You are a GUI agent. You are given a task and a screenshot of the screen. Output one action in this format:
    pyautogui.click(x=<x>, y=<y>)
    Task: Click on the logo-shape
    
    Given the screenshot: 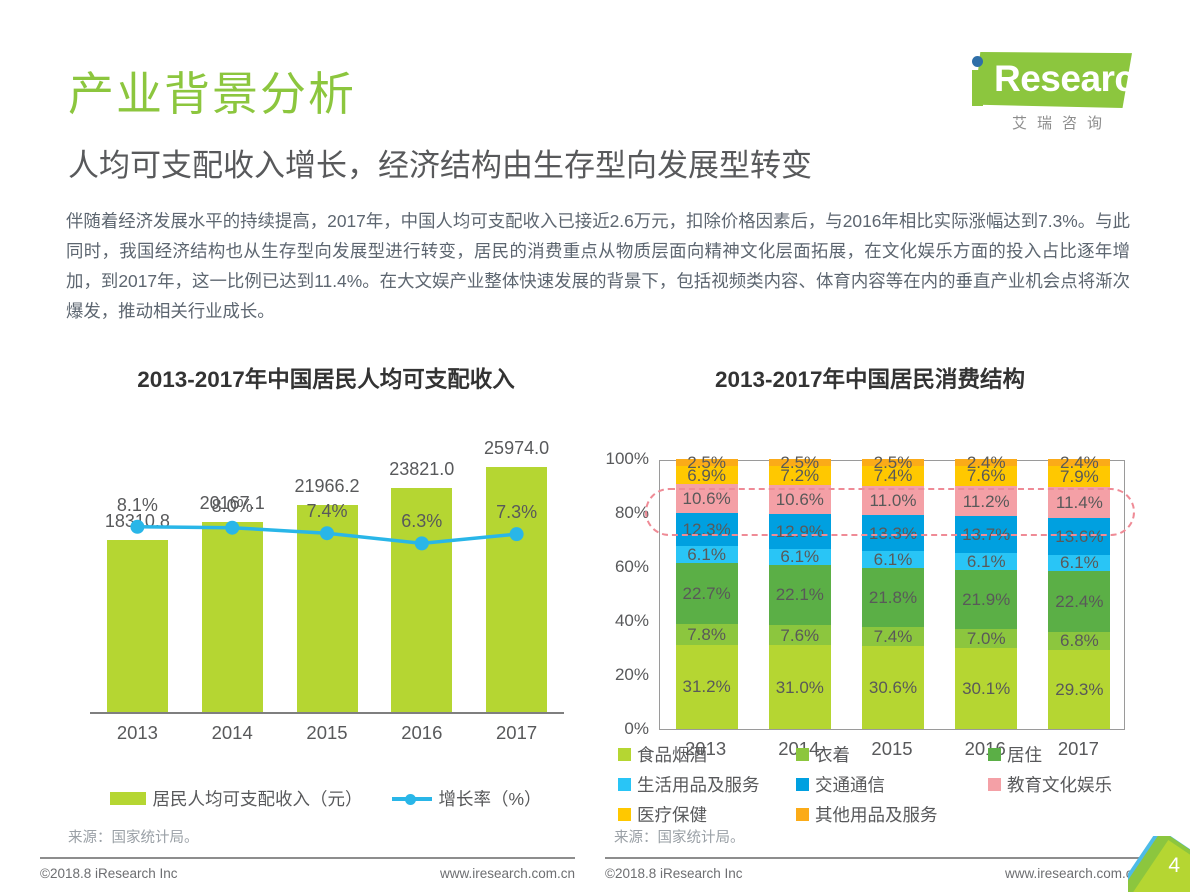 What is the action you would take?
    pyautogui.click(x=1053, y=80)
    